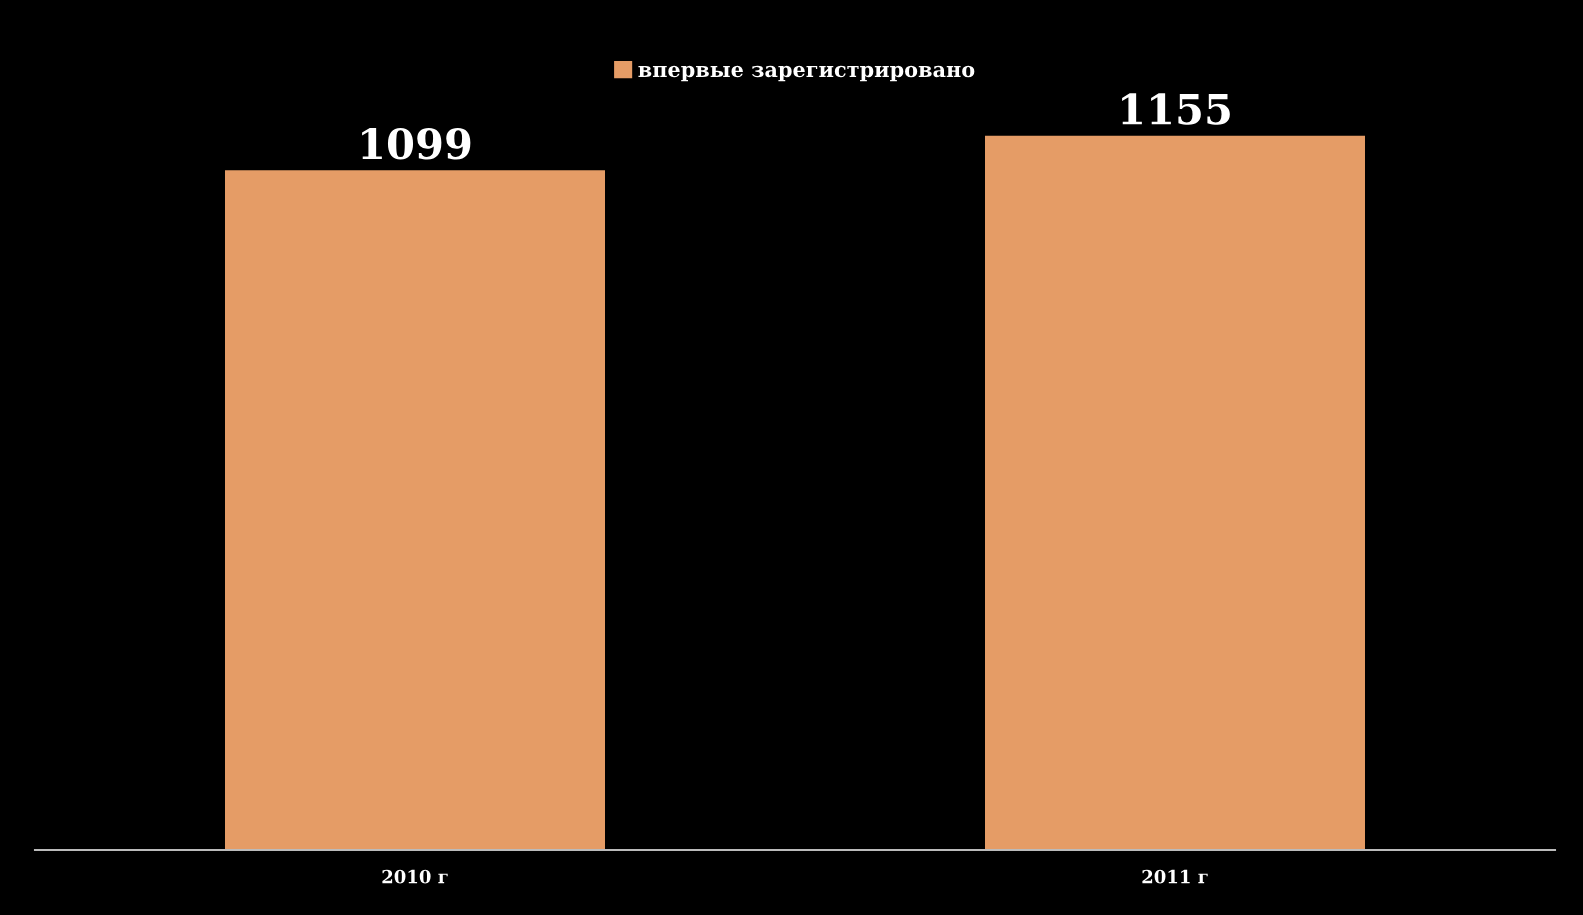 The image size is (1583, 915). Describe the element at coordinates (416, 143) in the screenshot. I see `data-label: 1099` at that location.